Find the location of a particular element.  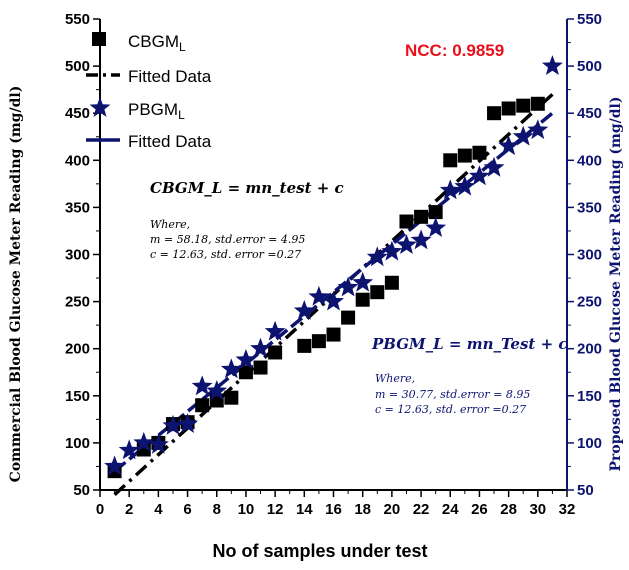

pbgm-equation: PBGM_L = mn_Test + c is located at coordinates (469, 344).